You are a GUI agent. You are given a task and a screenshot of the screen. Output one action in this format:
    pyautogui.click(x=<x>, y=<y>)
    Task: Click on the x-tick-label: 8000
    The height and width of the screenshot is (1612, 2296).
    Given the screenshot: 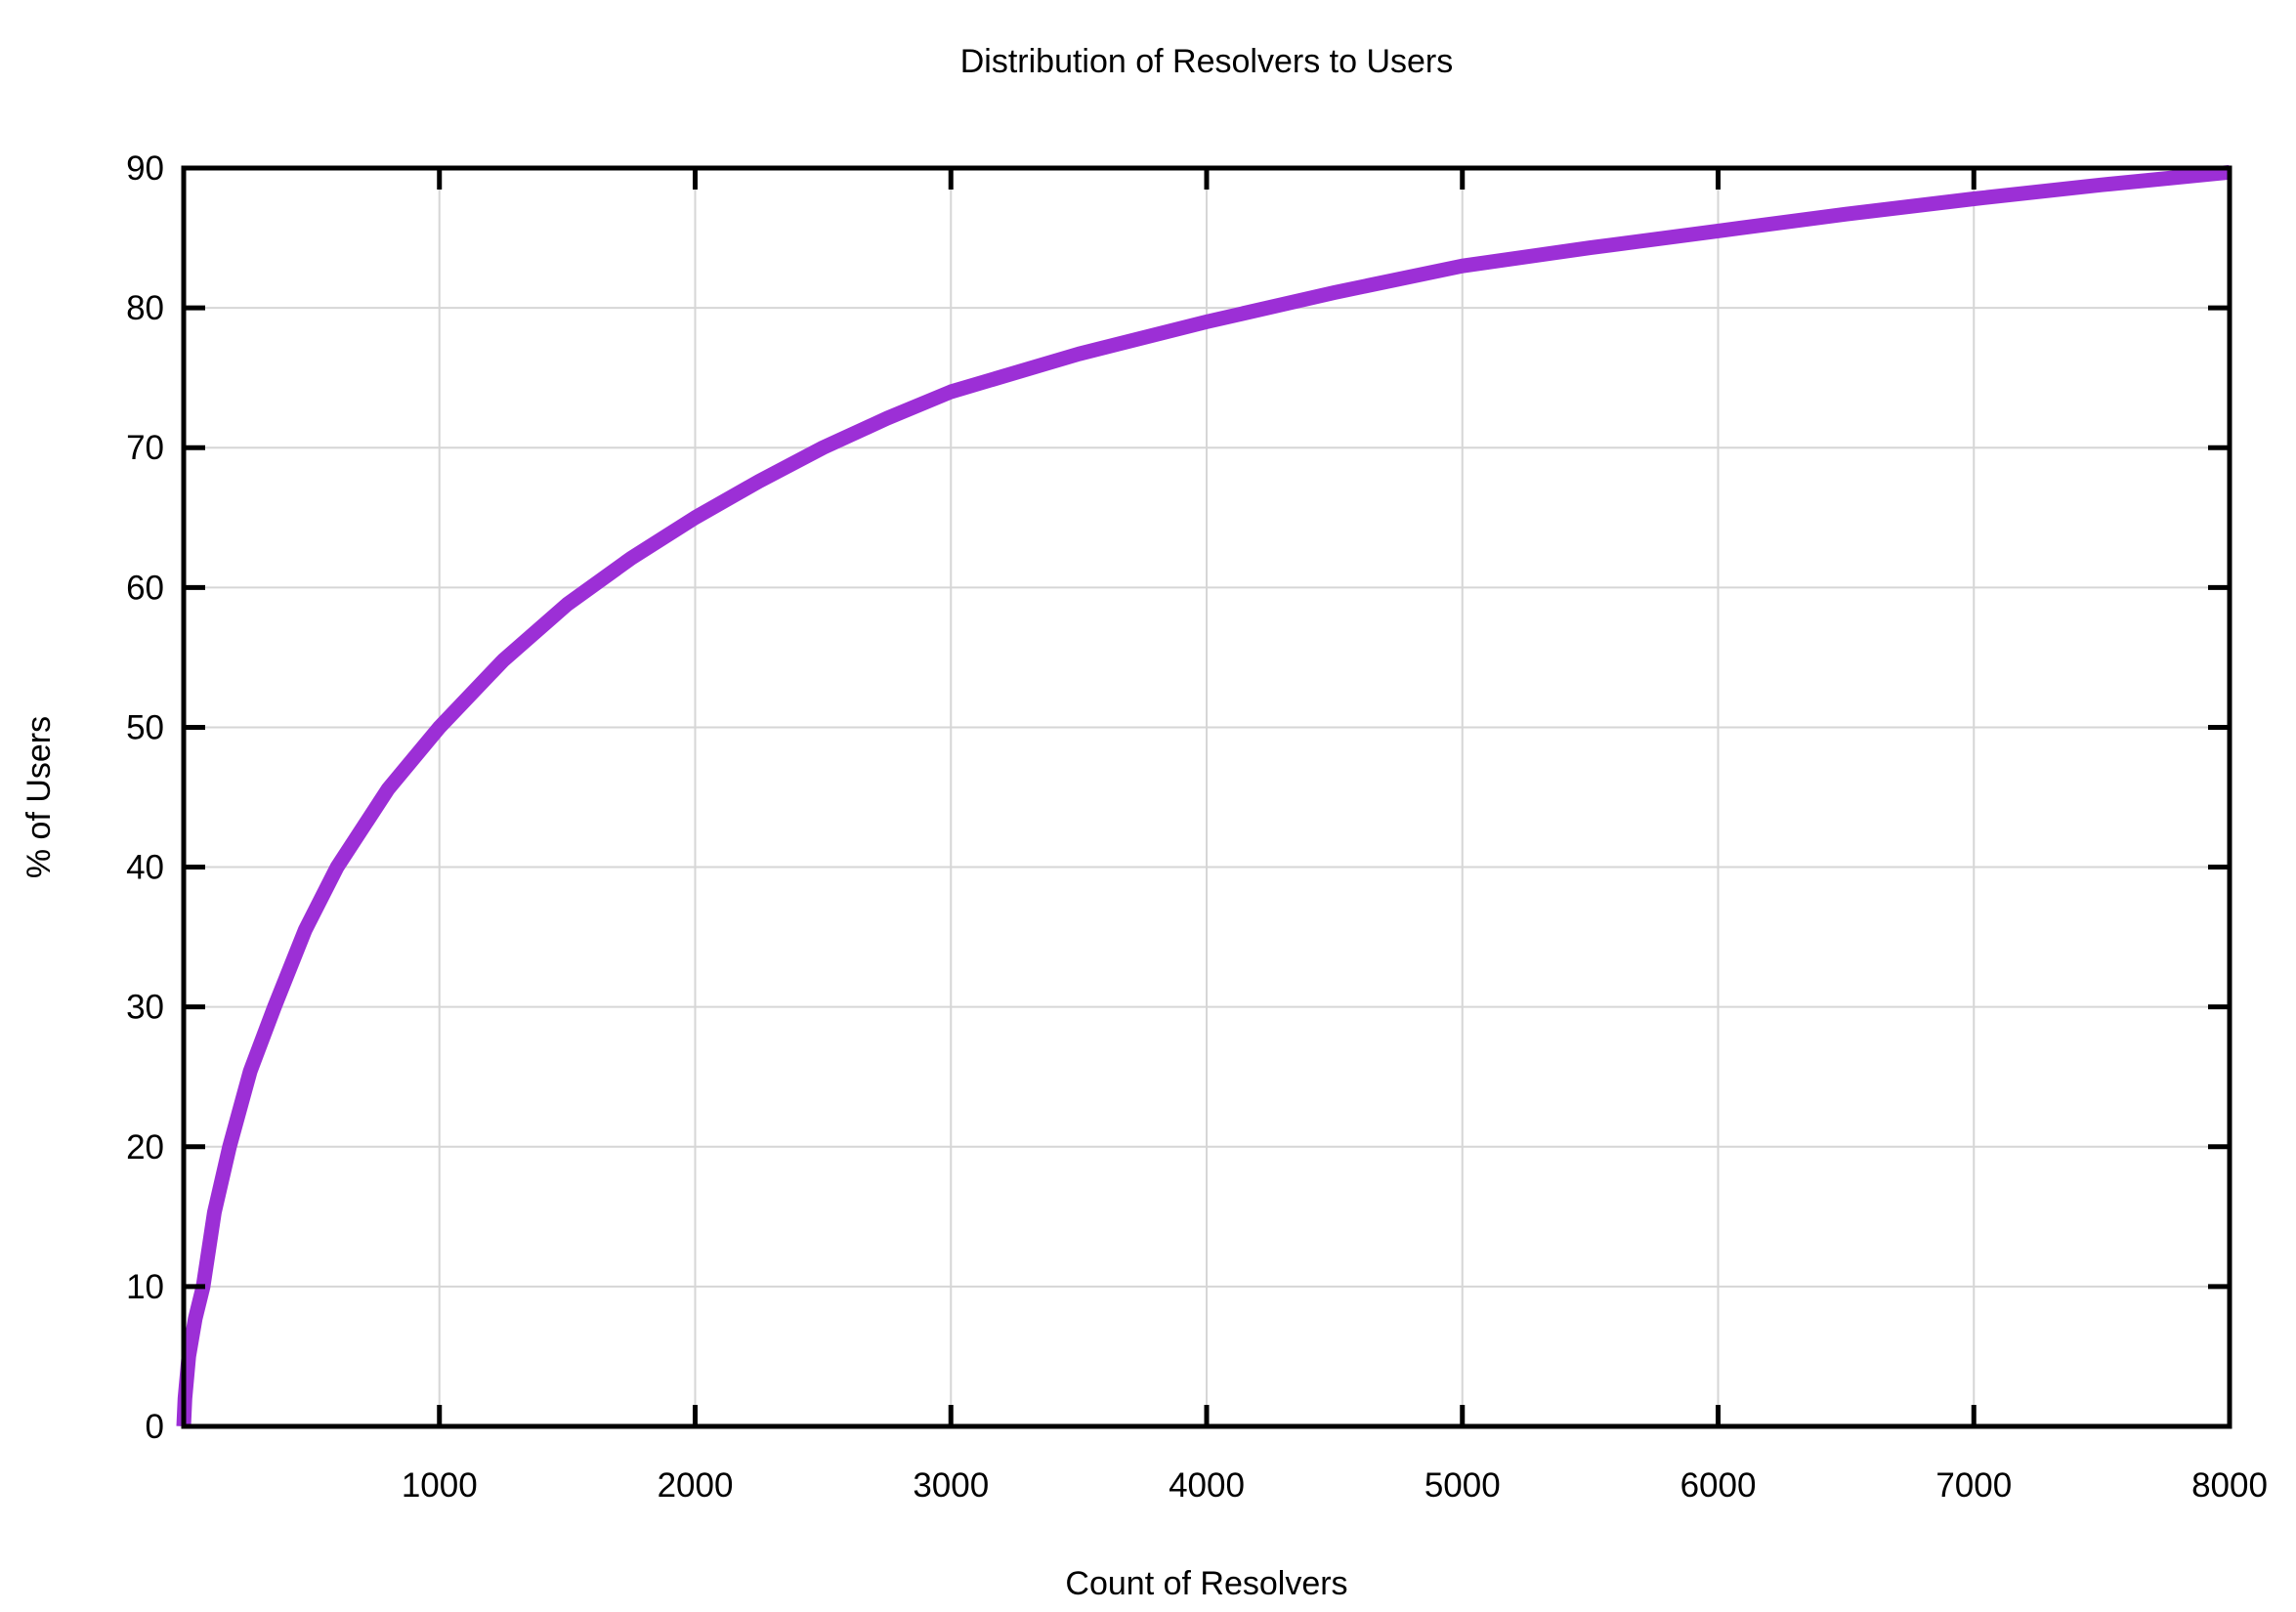 What is the action you would take?
    pyautogui.click(x=2230, y=1485)
    